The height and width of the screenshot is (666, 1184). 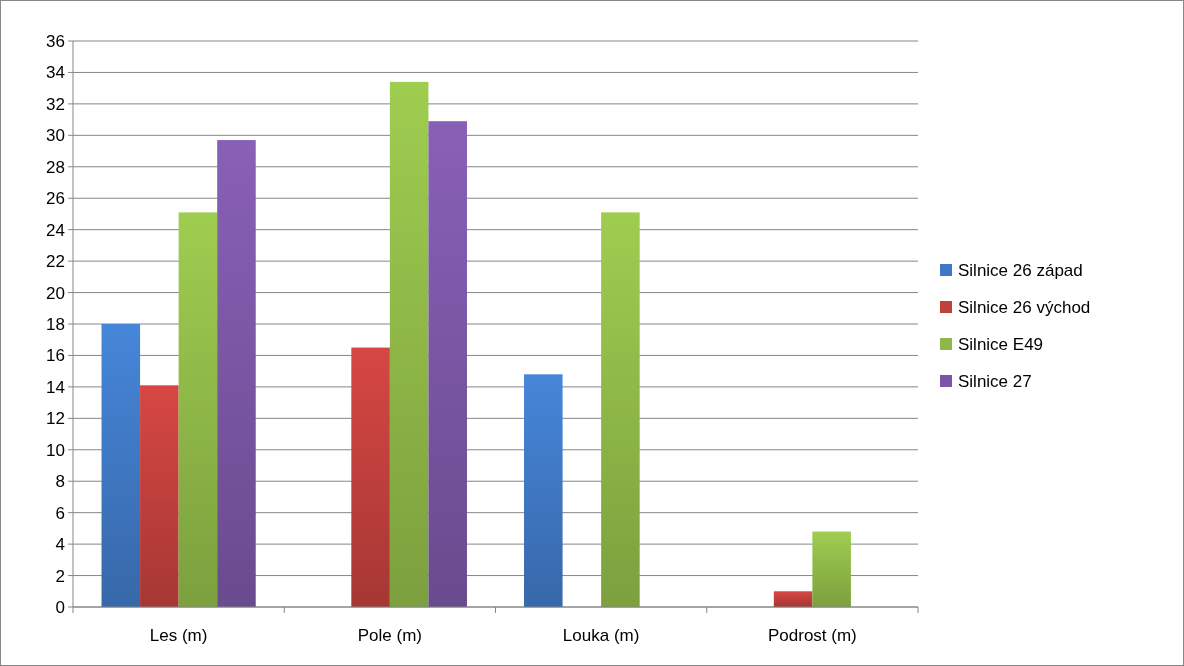 What do you see at coordinates (178, 635) in the screenshot?
I see `x-tick-label: Les (m)` at bounding box center [178, 635].